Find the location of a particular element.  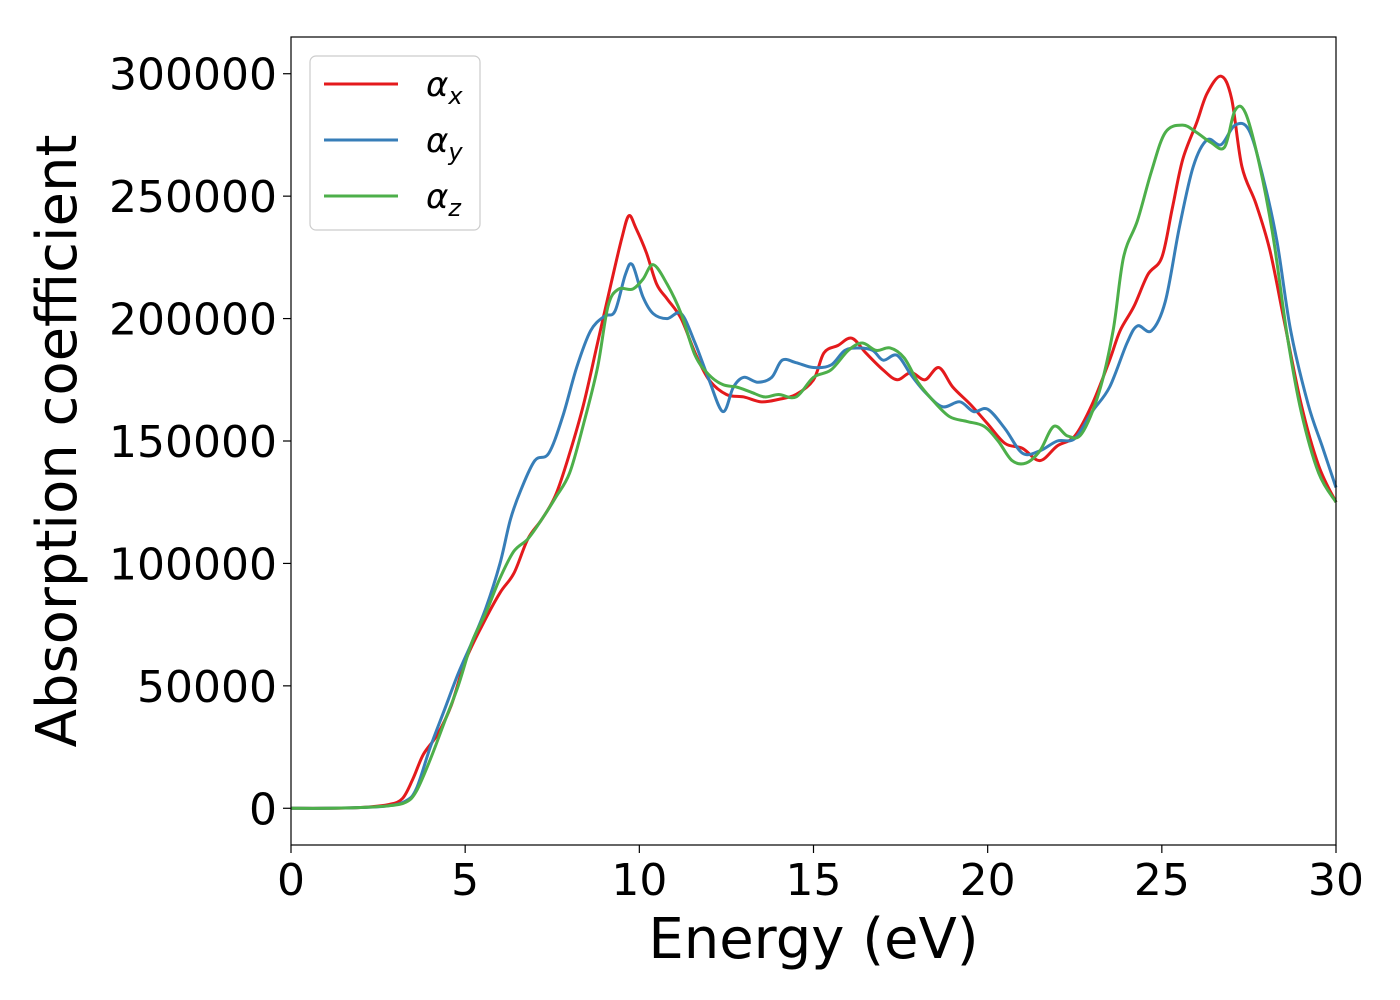

x-tick-label: 30 is located at coordinates (1336, 880).